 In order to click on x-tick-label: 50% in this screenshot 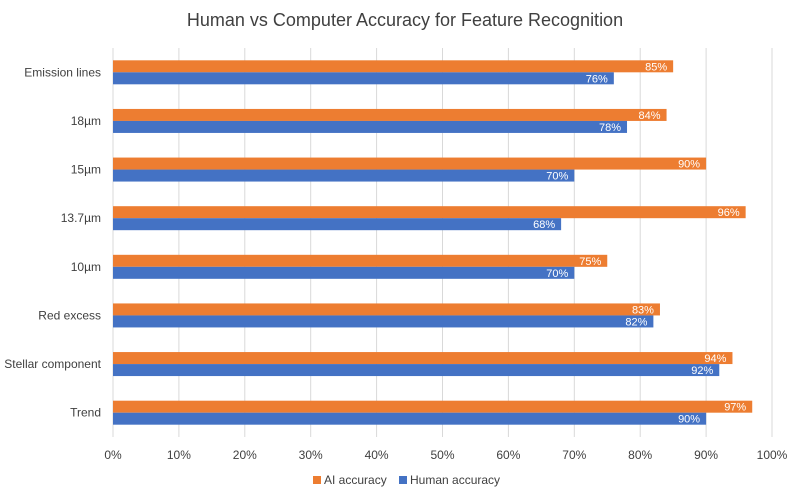, I will do `click(442, 455)`.